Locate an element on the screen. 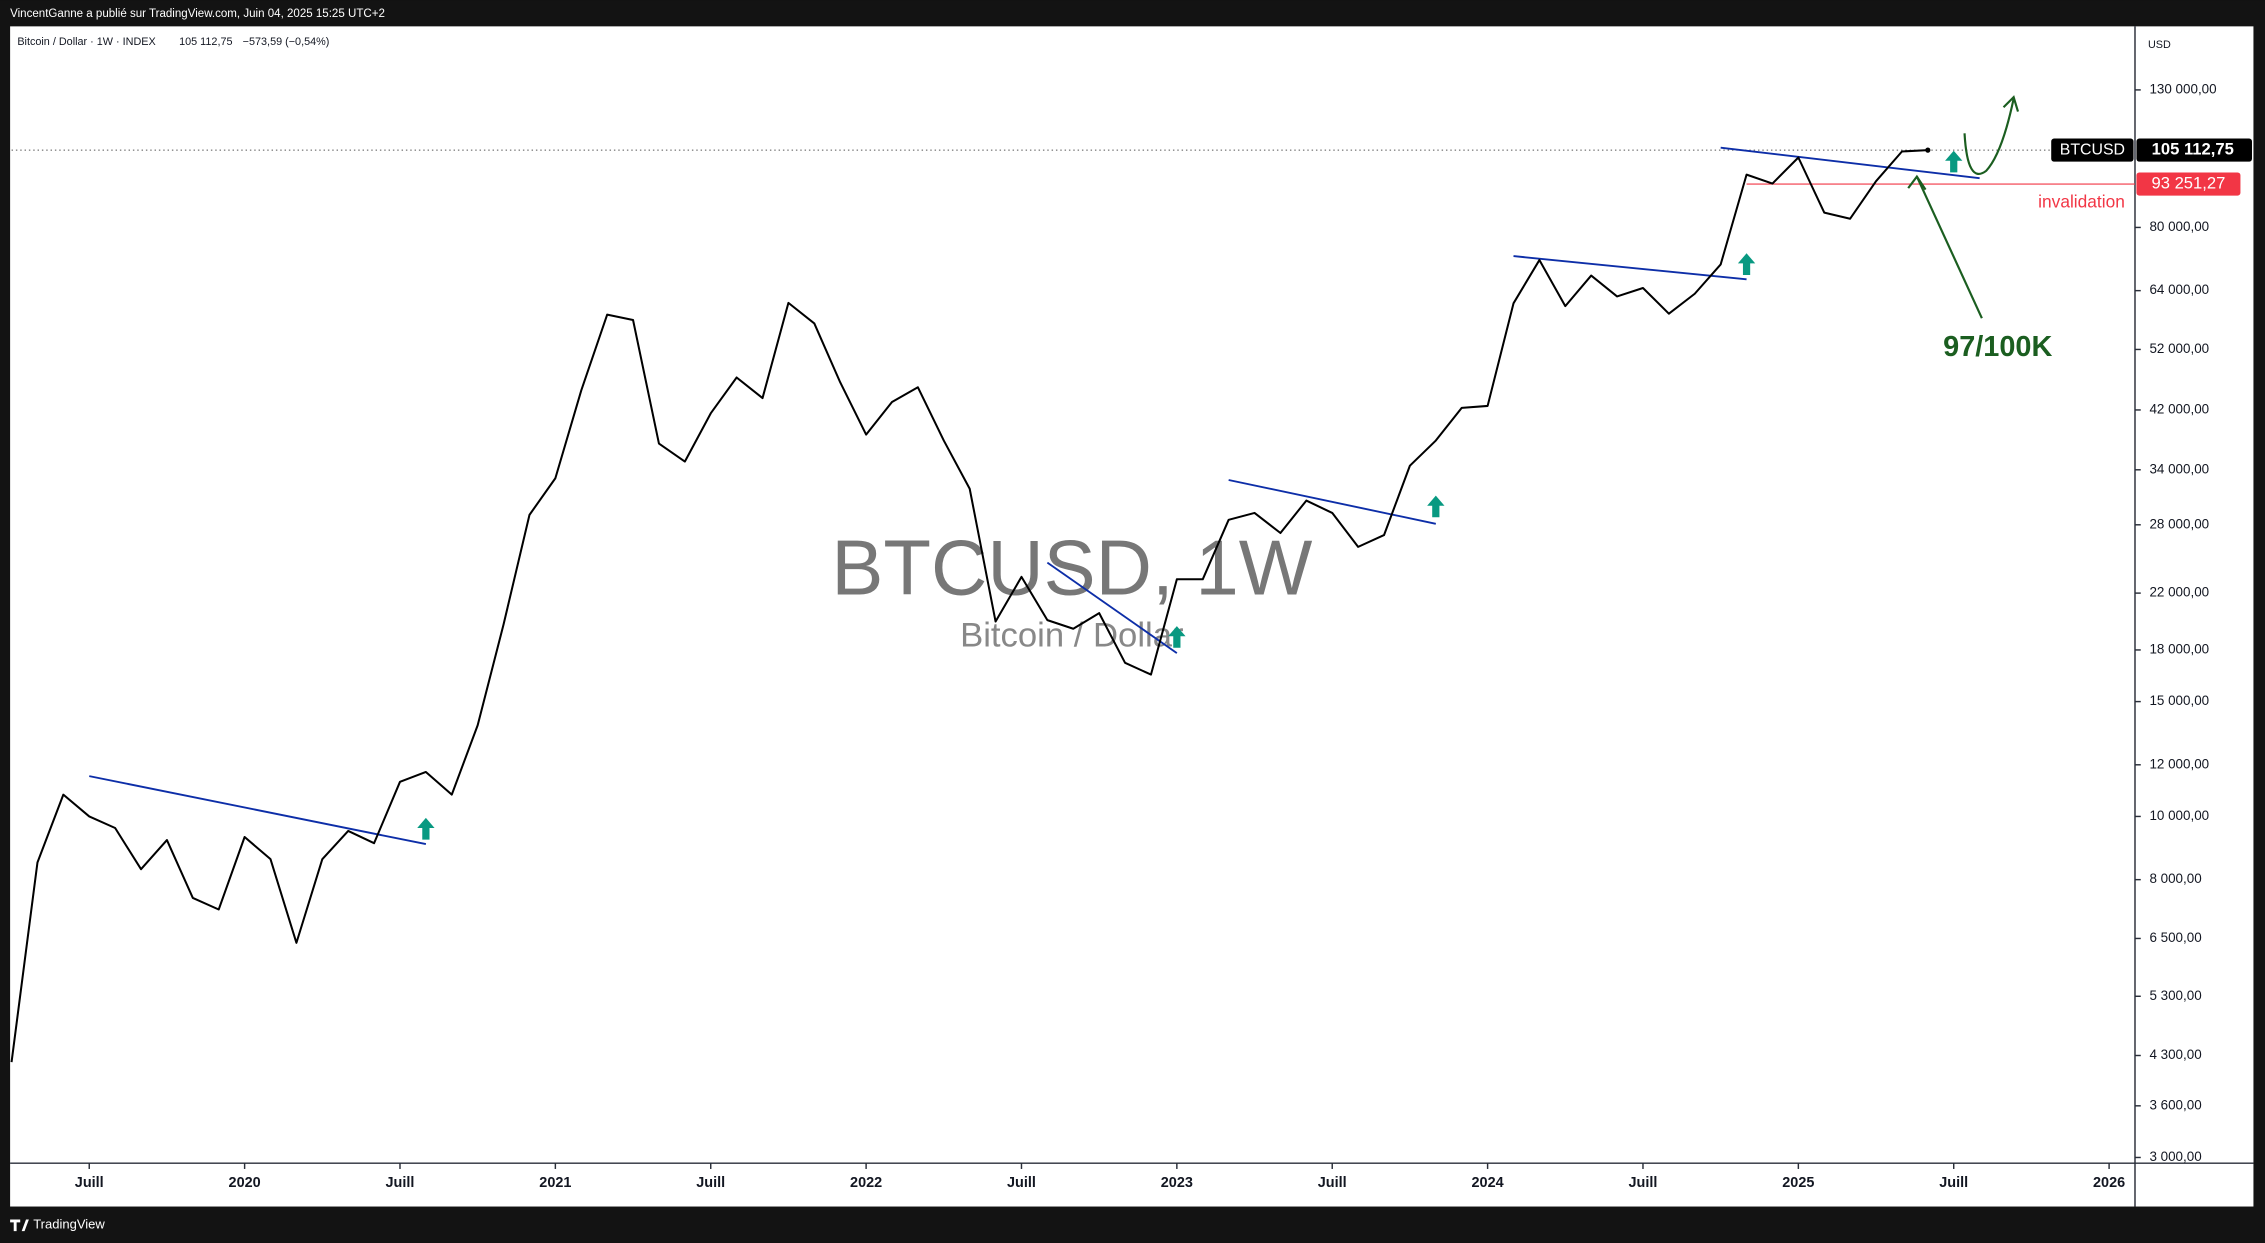 The image size is (2265, 1243). last-price-box is located at coordinates (2194, 150).